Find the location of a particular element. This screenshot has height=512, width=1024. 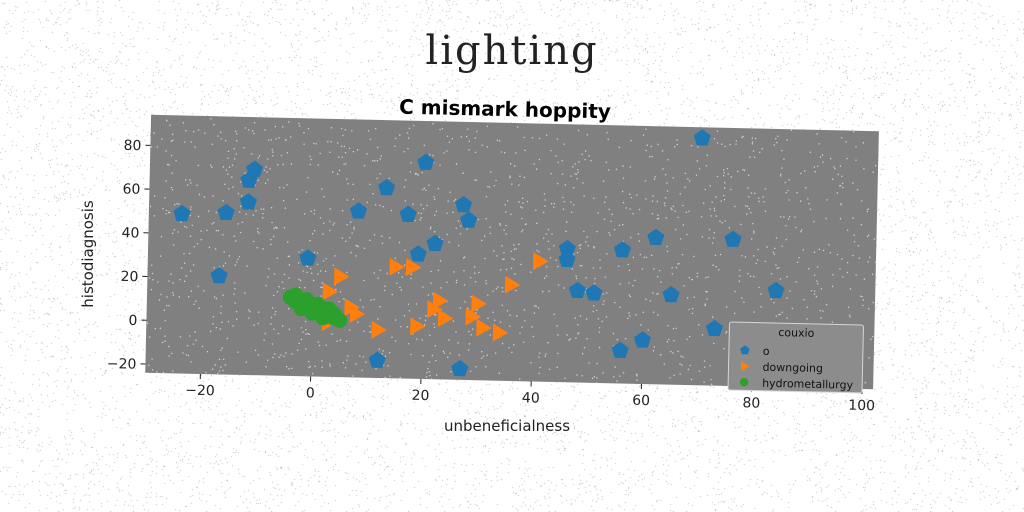

y-tick-label: 20 is located at coordinates (129, 277).